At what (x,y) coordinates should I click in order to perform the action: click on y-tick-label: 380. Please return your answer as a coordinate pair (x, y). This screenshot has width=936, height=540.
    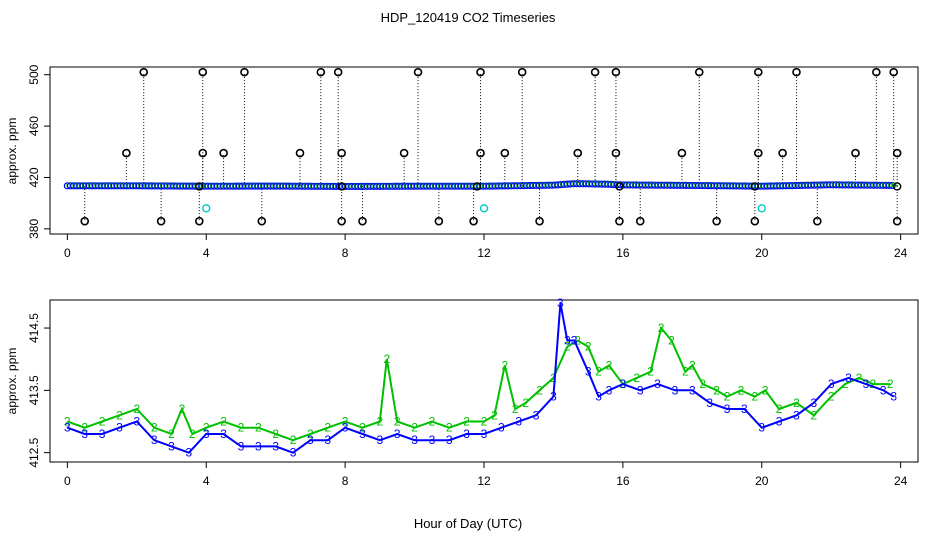
    Looking at the image, I should click on (34, 229).